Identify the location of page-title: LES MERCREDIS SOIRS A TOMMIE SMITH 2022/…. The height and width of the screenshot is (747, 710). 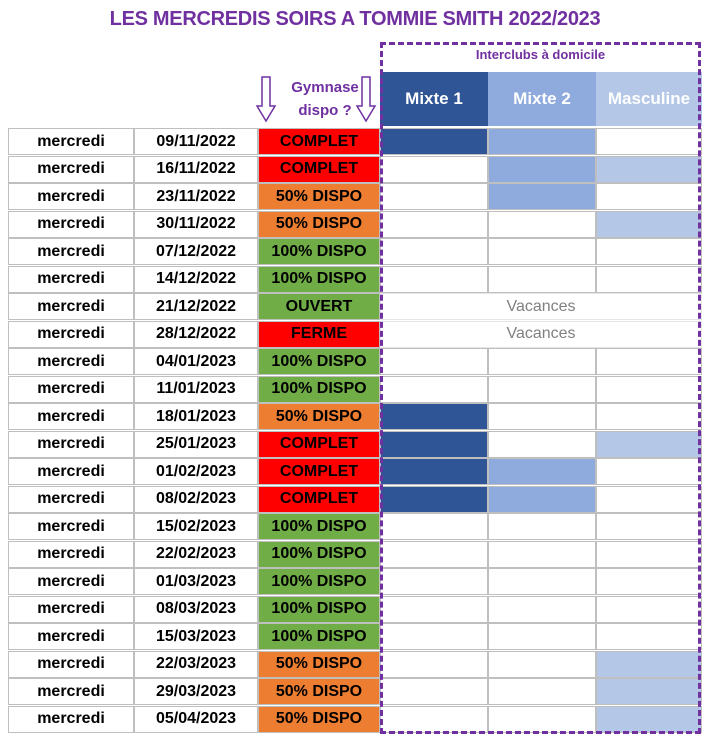
(355, 19).